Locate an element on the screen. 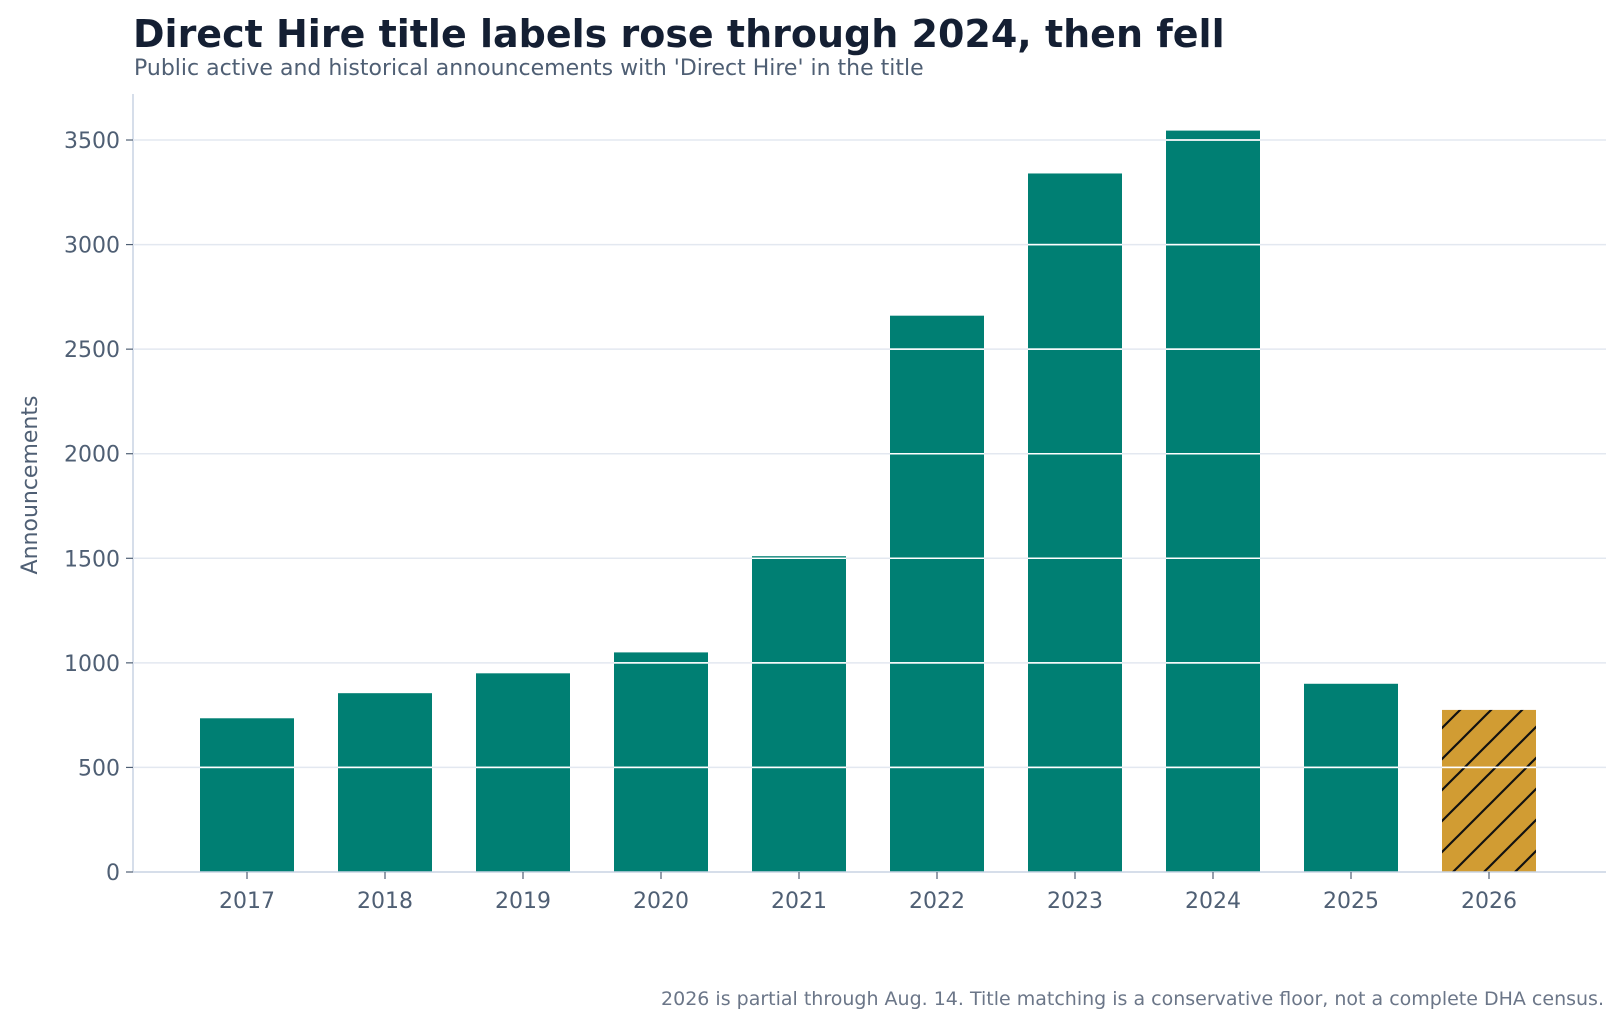 The height and width of the screenshot is (1024, 1615). bar-2021 is located at coordinates (799, 714).